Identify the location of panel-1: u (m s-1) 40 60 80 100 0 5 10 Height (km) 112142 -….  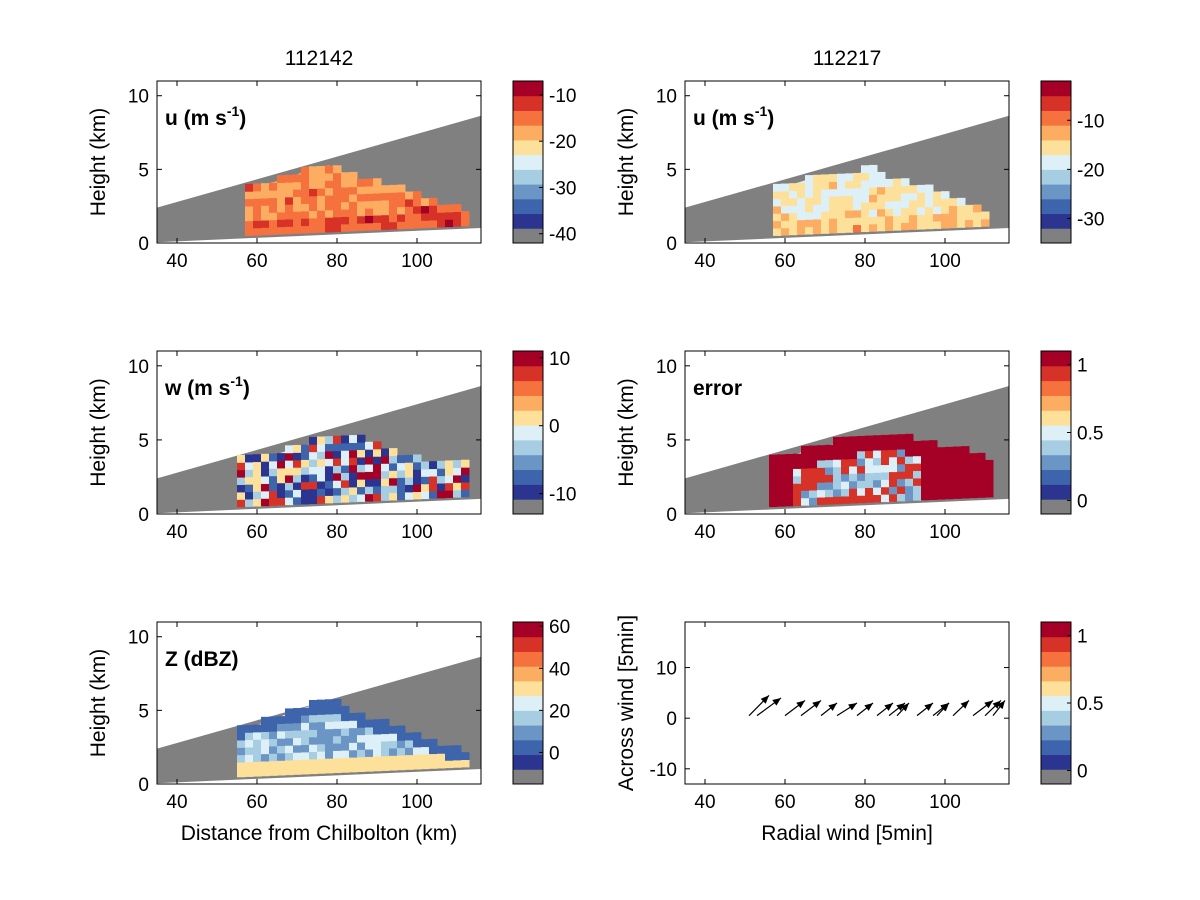
(331, 159).